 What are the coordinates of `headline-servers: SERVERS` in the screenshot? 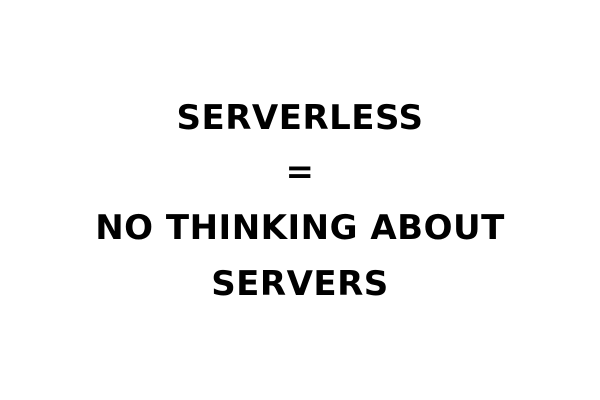 It's located at (300, 284).